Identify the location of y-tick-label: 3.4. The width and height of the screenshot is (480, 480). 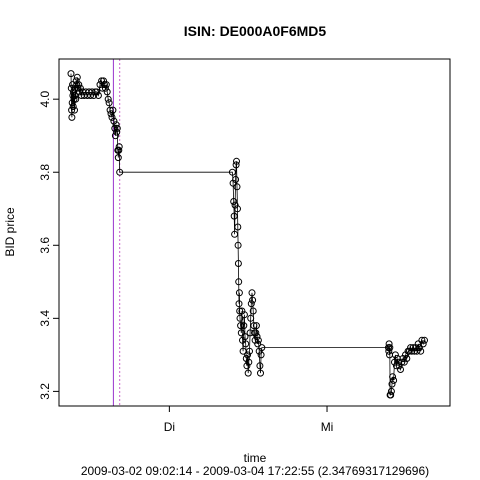
(45, 318).